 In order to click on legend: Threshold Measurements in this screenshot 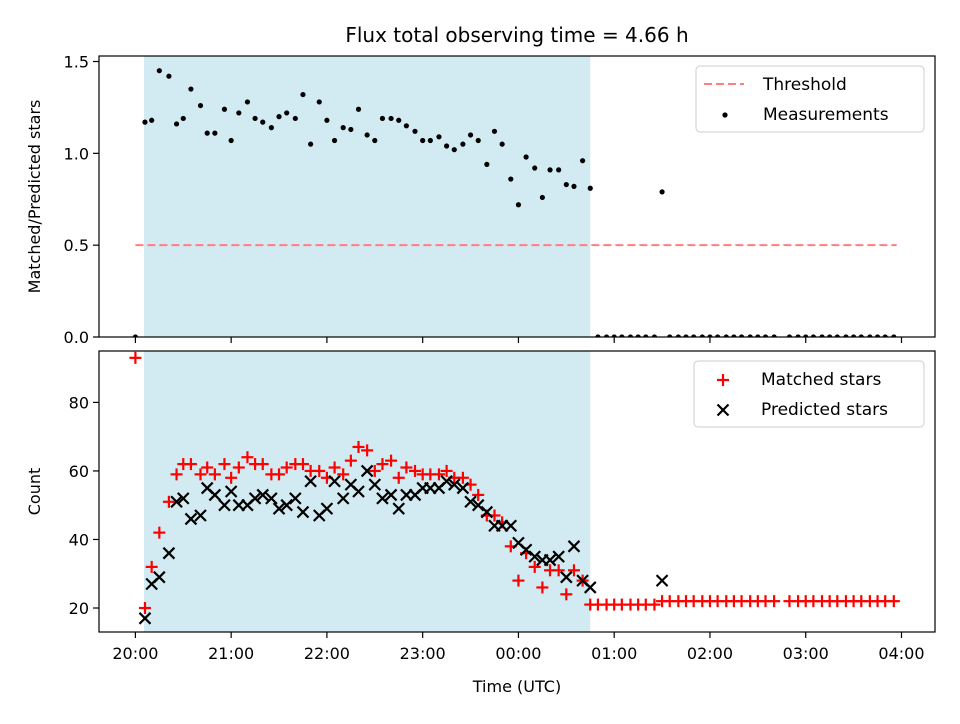, I will do `click(810, 99)`.